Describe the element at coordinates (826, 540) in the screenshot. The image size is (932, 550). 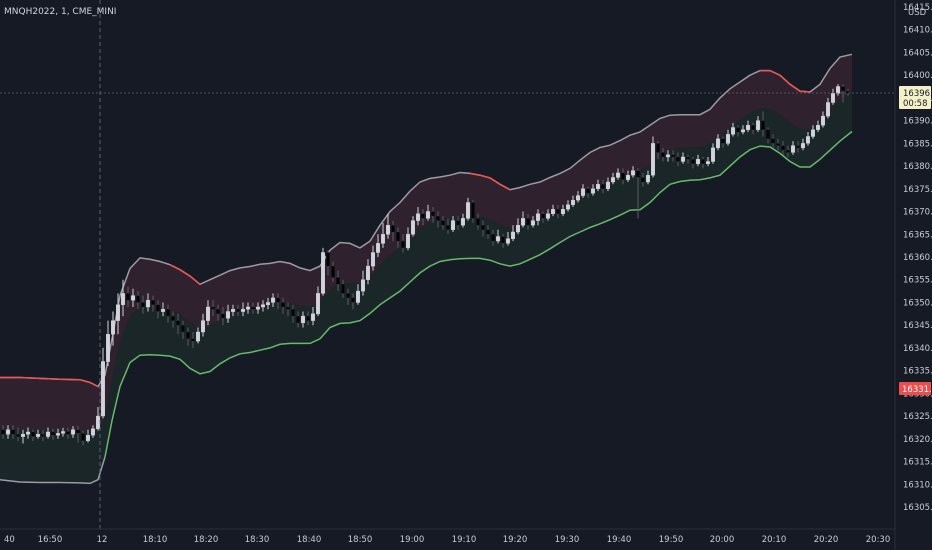
I see `time-tick-label: 20:20` at that location.